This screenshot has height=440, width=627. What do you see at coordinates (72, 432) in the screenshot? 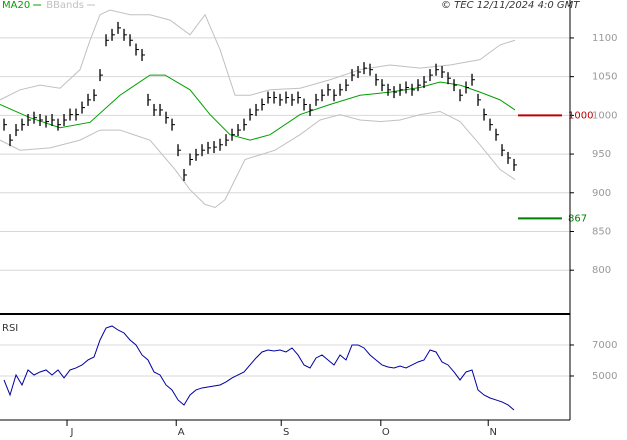
I see `x-tick-label: J` at bounding box center [72, 432].